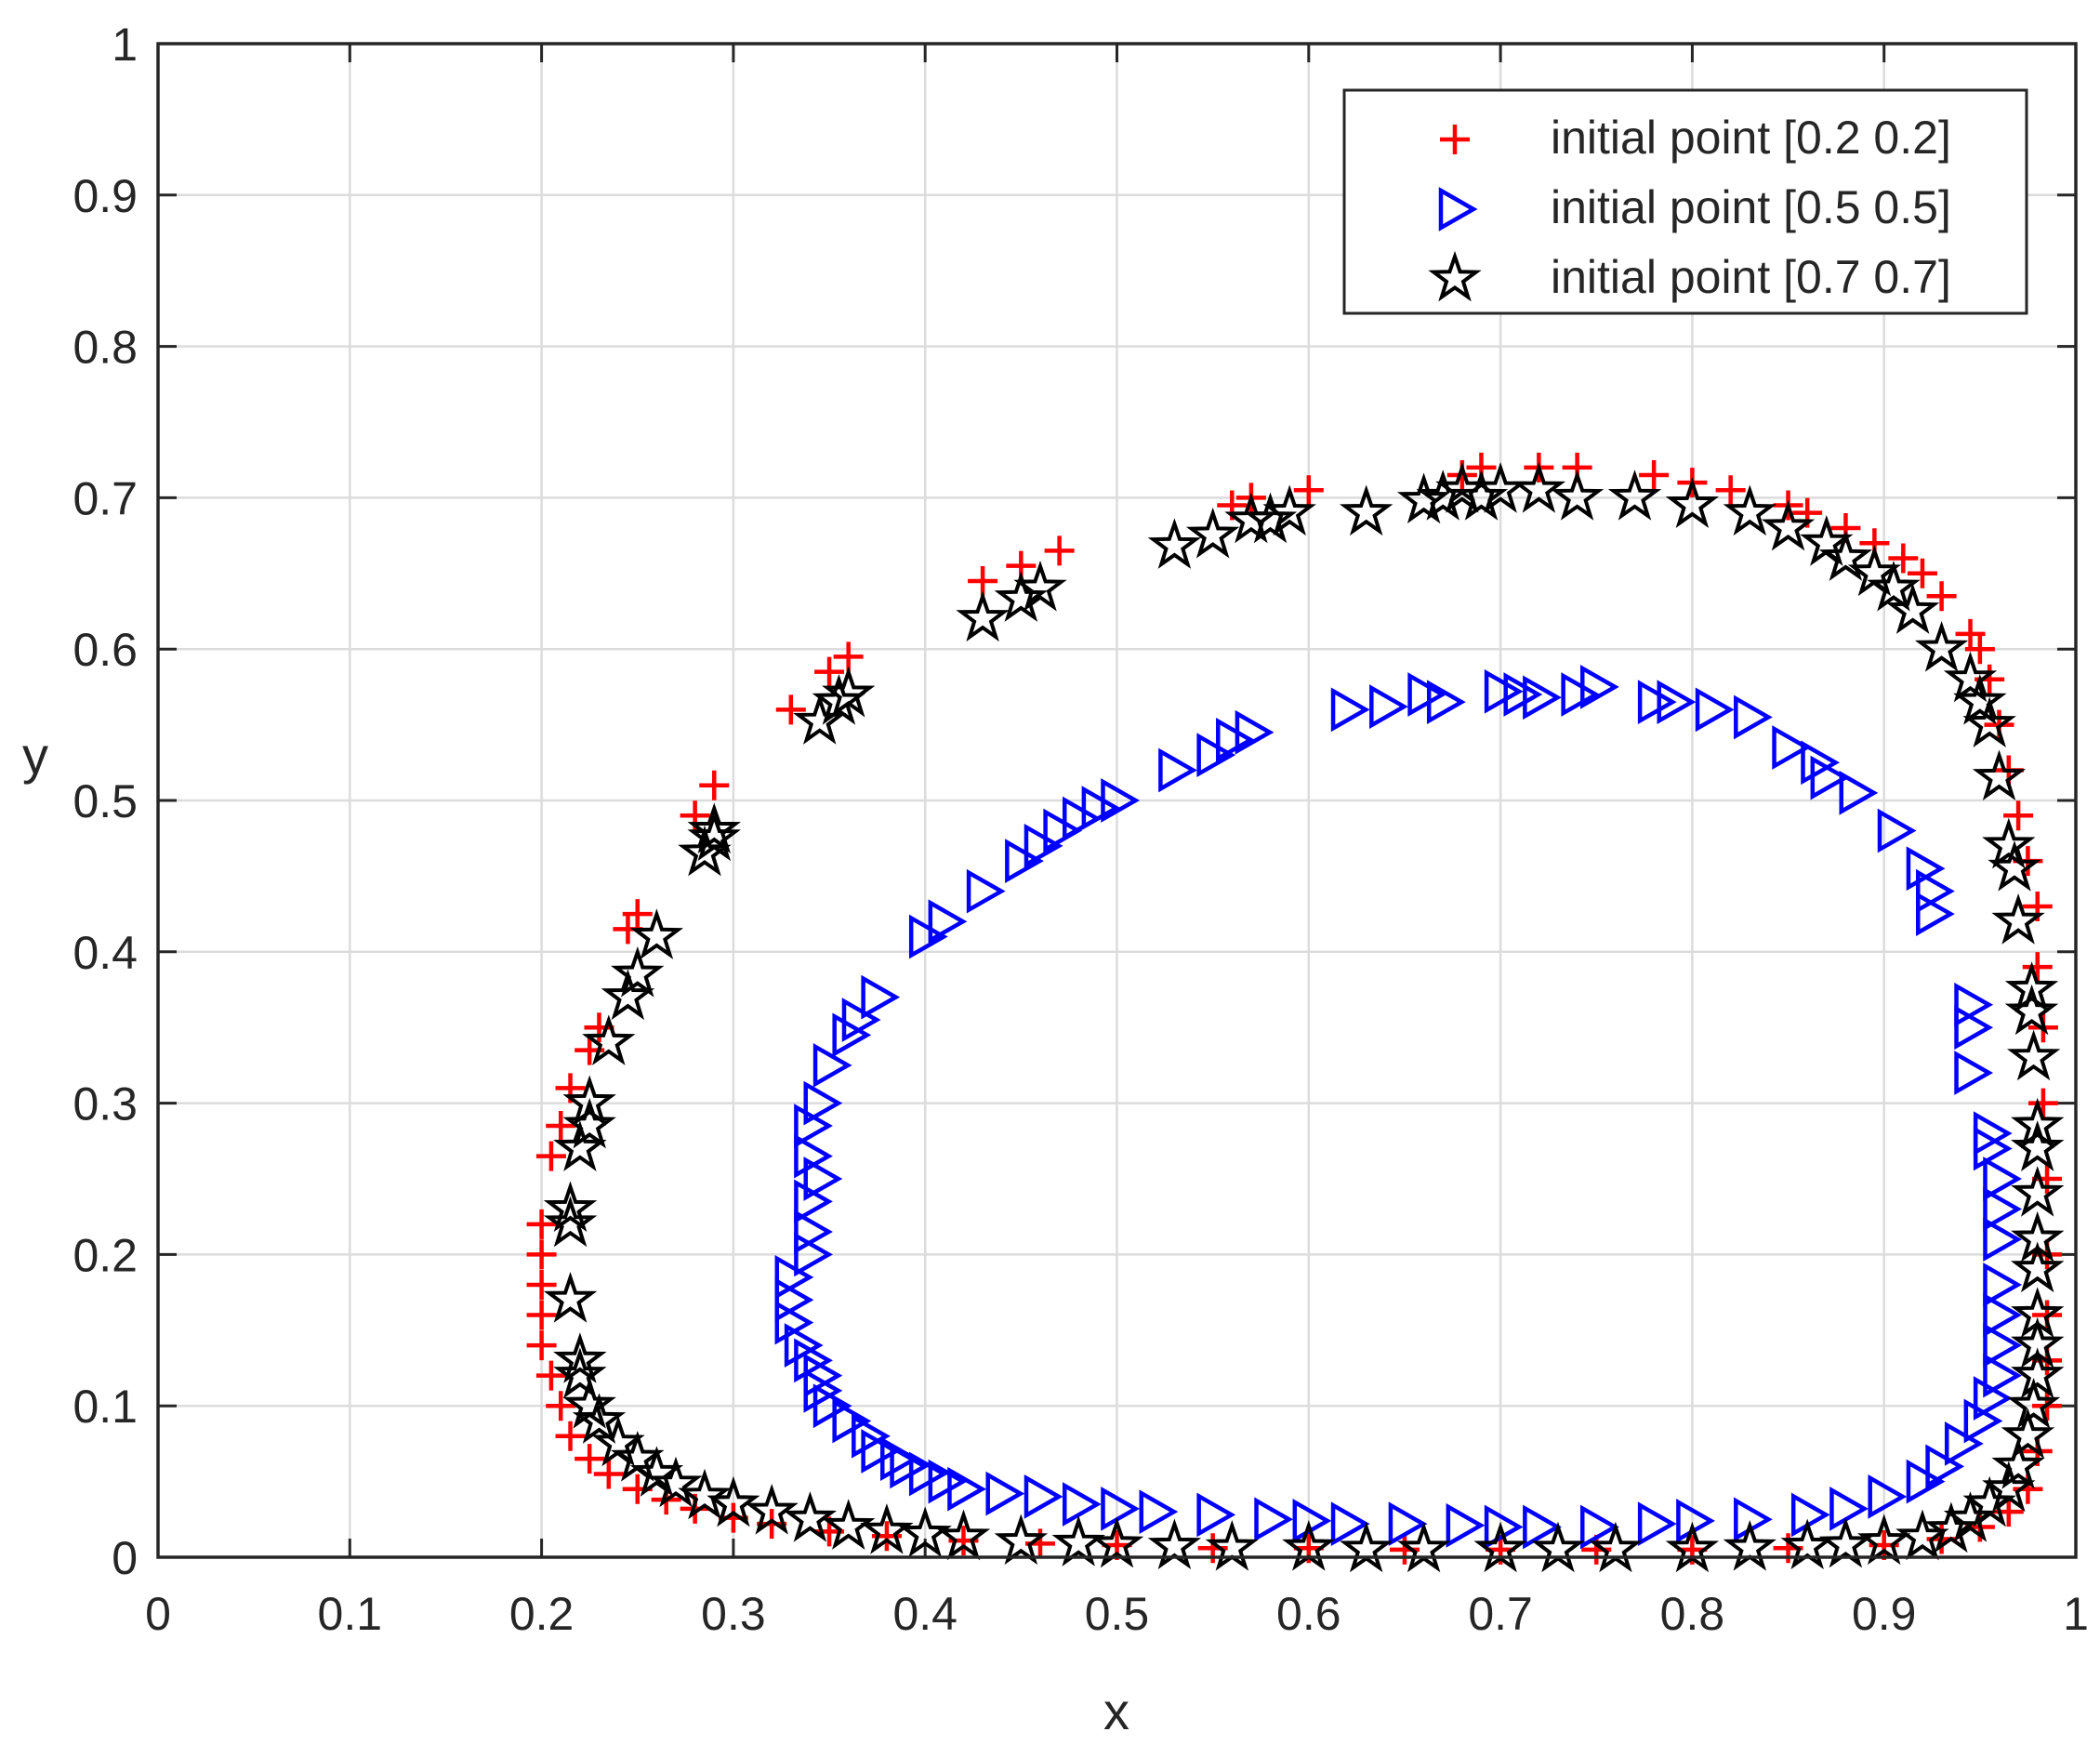 This screenshot has height=1745, width=2100. Describe the element at coordinates (105, 1407) in the screenshot. I see `y-tick-label: 0.1` at that location.